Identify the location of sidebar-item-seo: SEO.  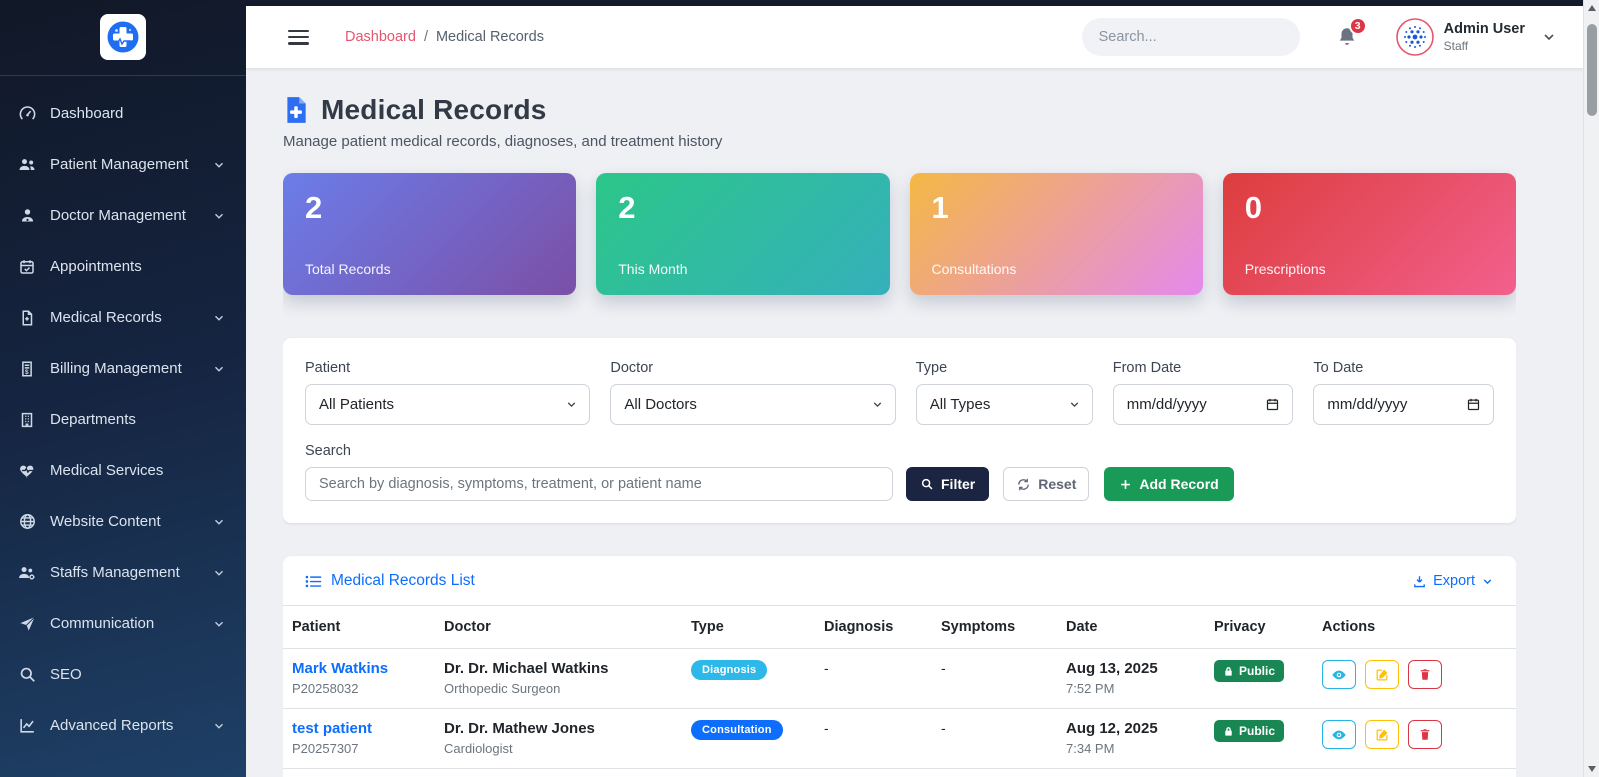
(123, 674).